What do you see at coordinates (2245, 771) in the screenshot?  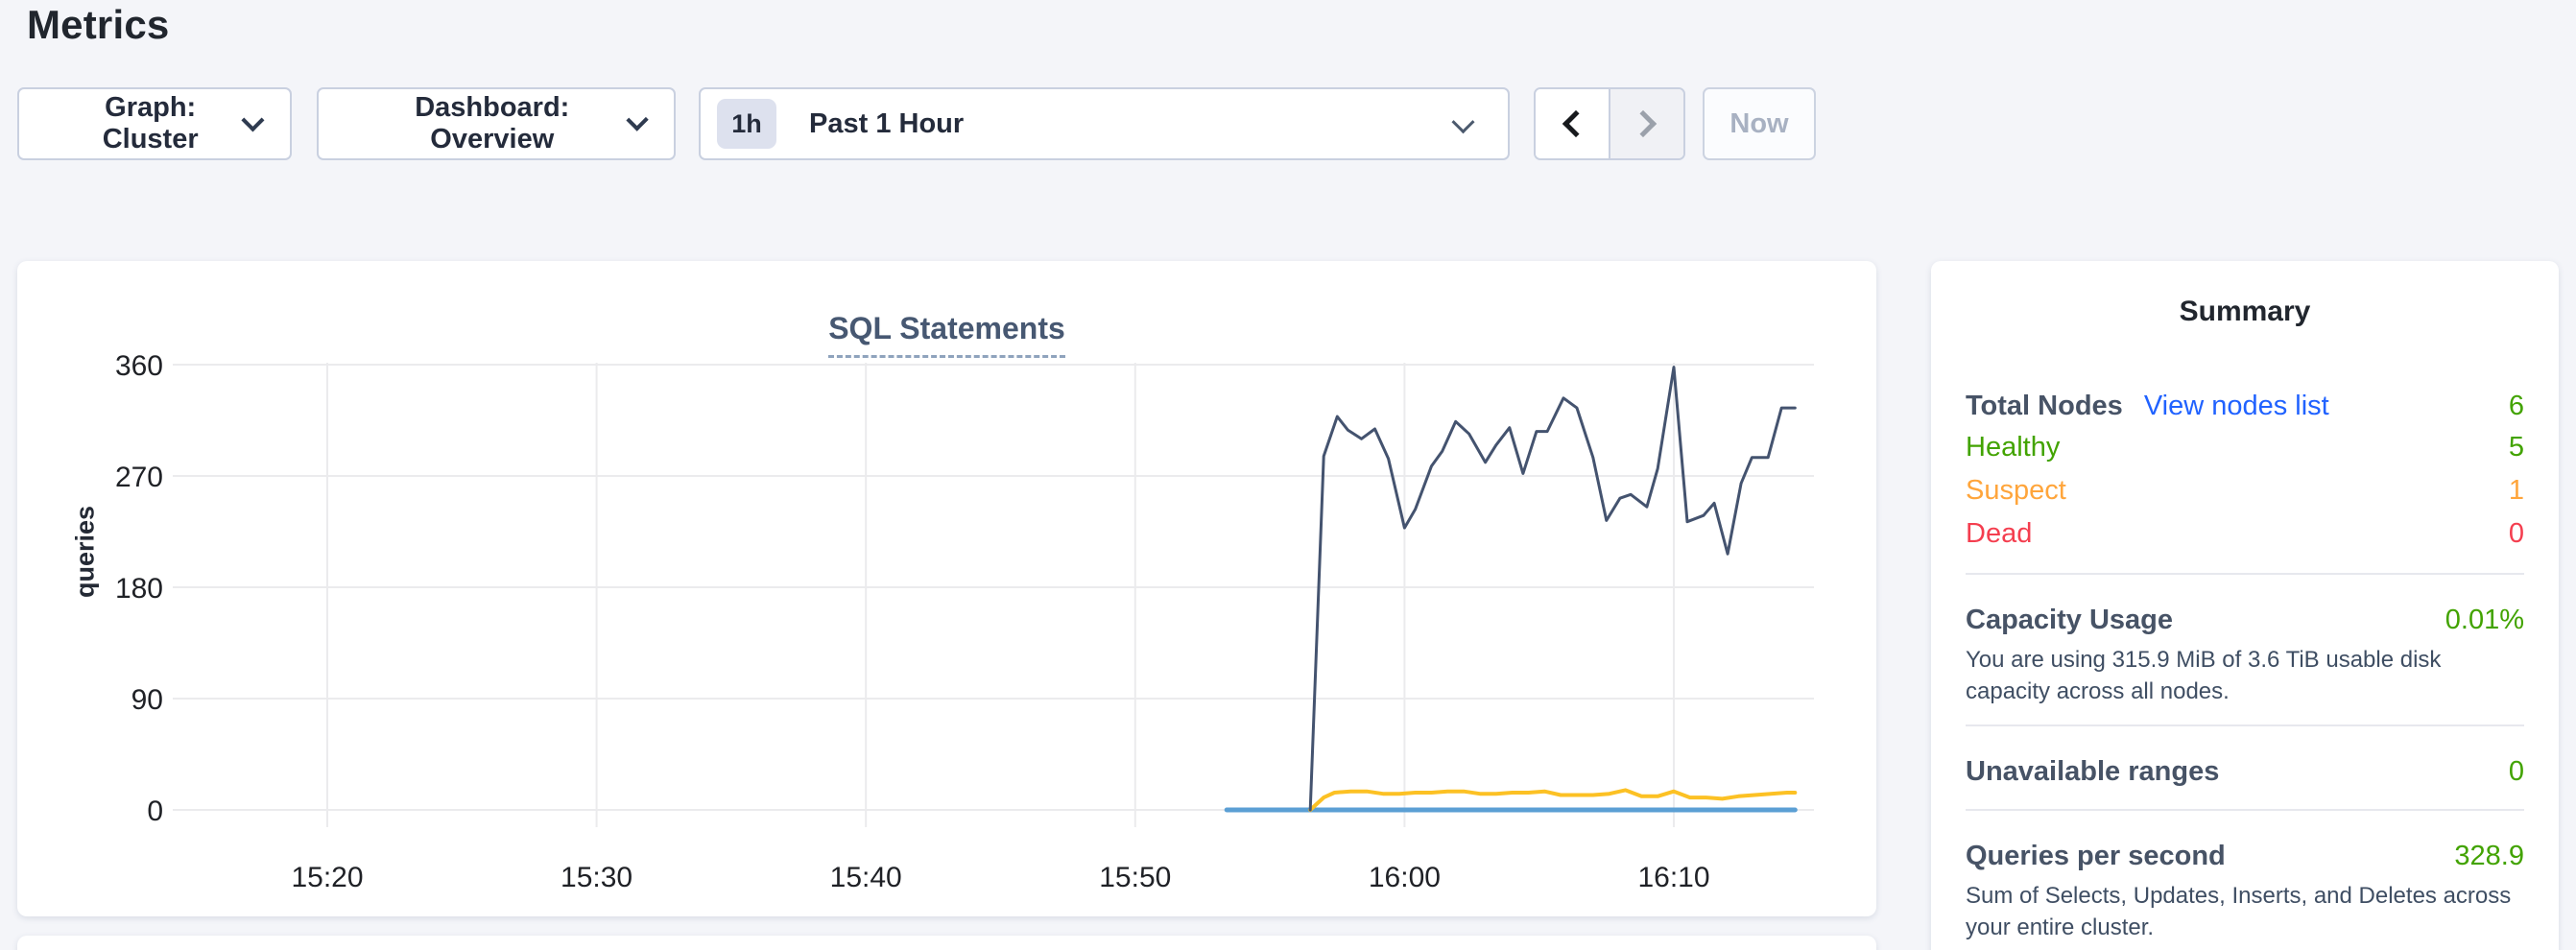 I see `unavailable-ranges-row: Unavailable ranges 0` at bounding box center [2245, 771].